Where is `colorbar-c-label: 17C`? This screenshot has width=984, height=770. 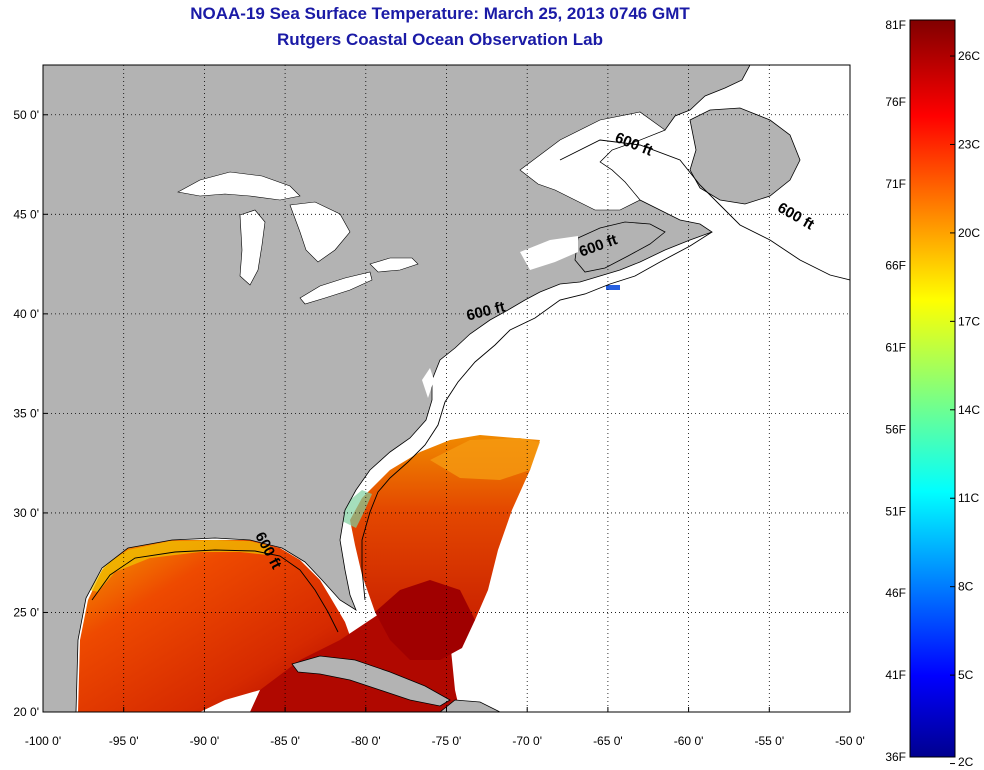 colorbar-c-label: 17C is located at coordinates (969, 321).